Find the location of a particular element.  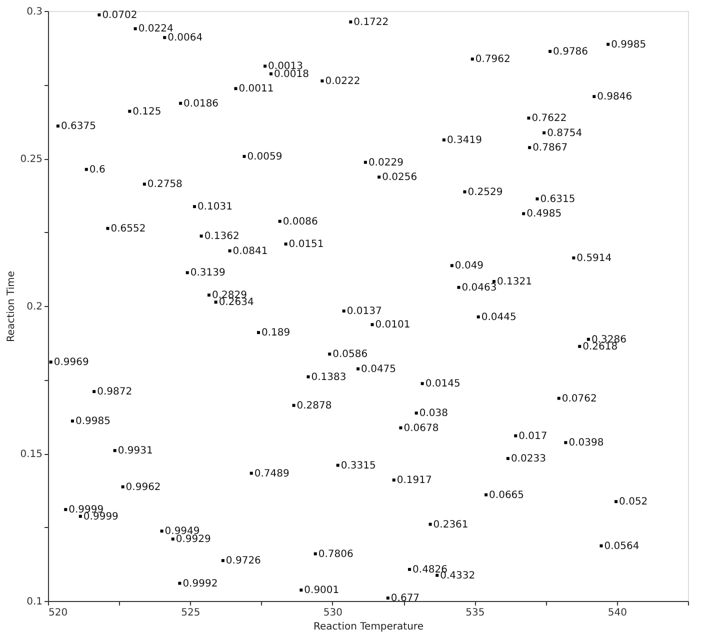

annotation: 0.0463 is located at coordinates (479, 288).